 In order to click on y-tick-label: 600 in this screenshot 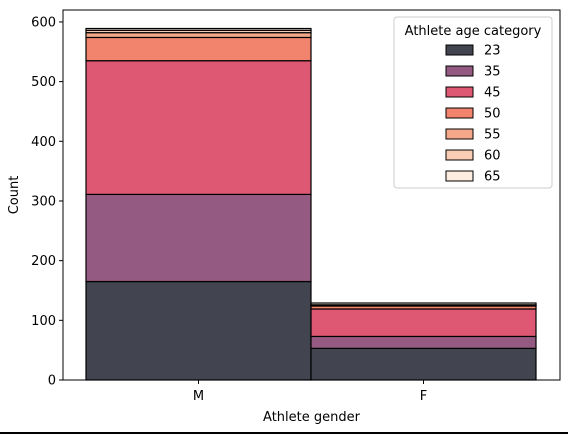, I will do `click(43, 22)`.